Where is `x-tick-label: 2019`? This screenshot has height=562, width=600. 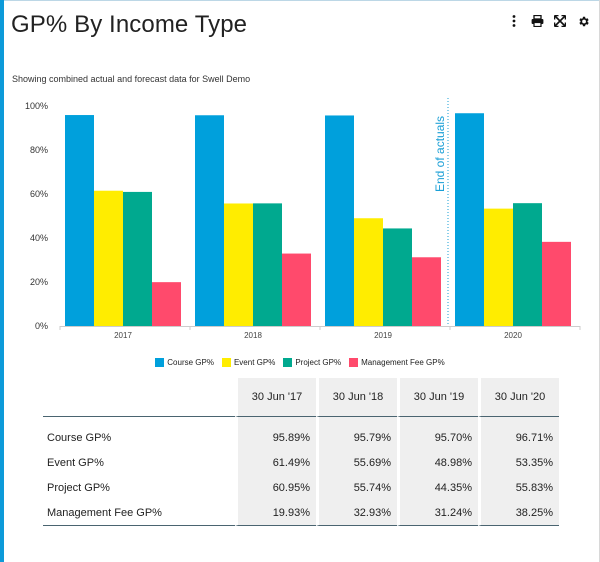 x-tick-label: 2019 is located at coordinates (383, 335).